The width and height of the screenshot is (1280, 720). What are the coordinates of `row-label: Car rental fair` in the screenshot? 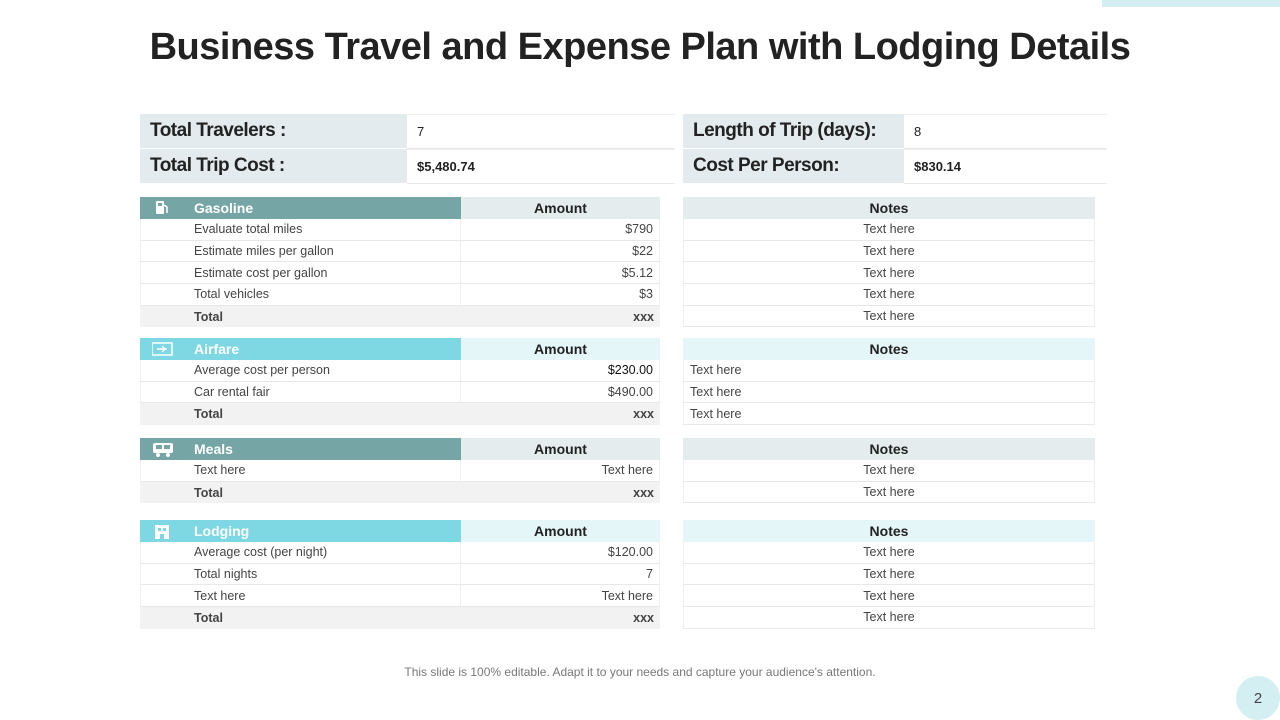 It's located at (327, 392).